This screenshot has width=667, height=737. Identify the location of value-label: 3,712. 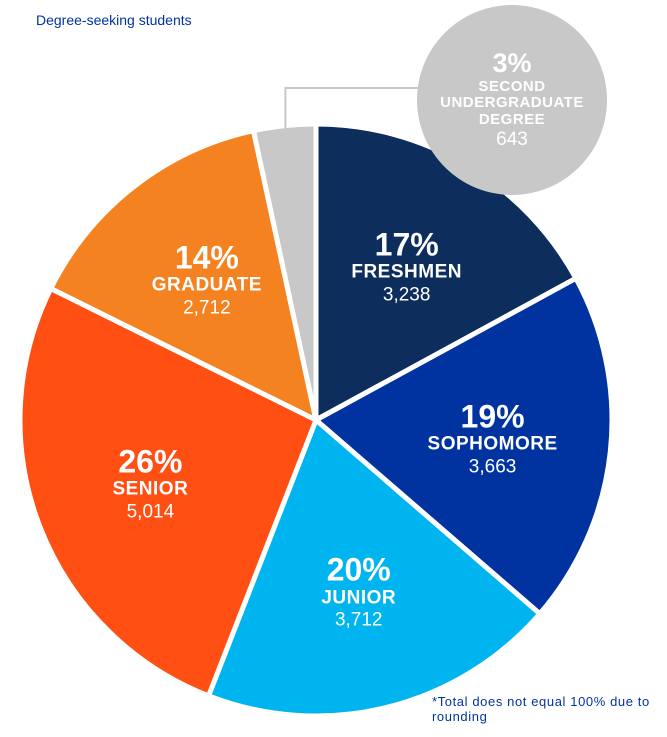
(358, 620).